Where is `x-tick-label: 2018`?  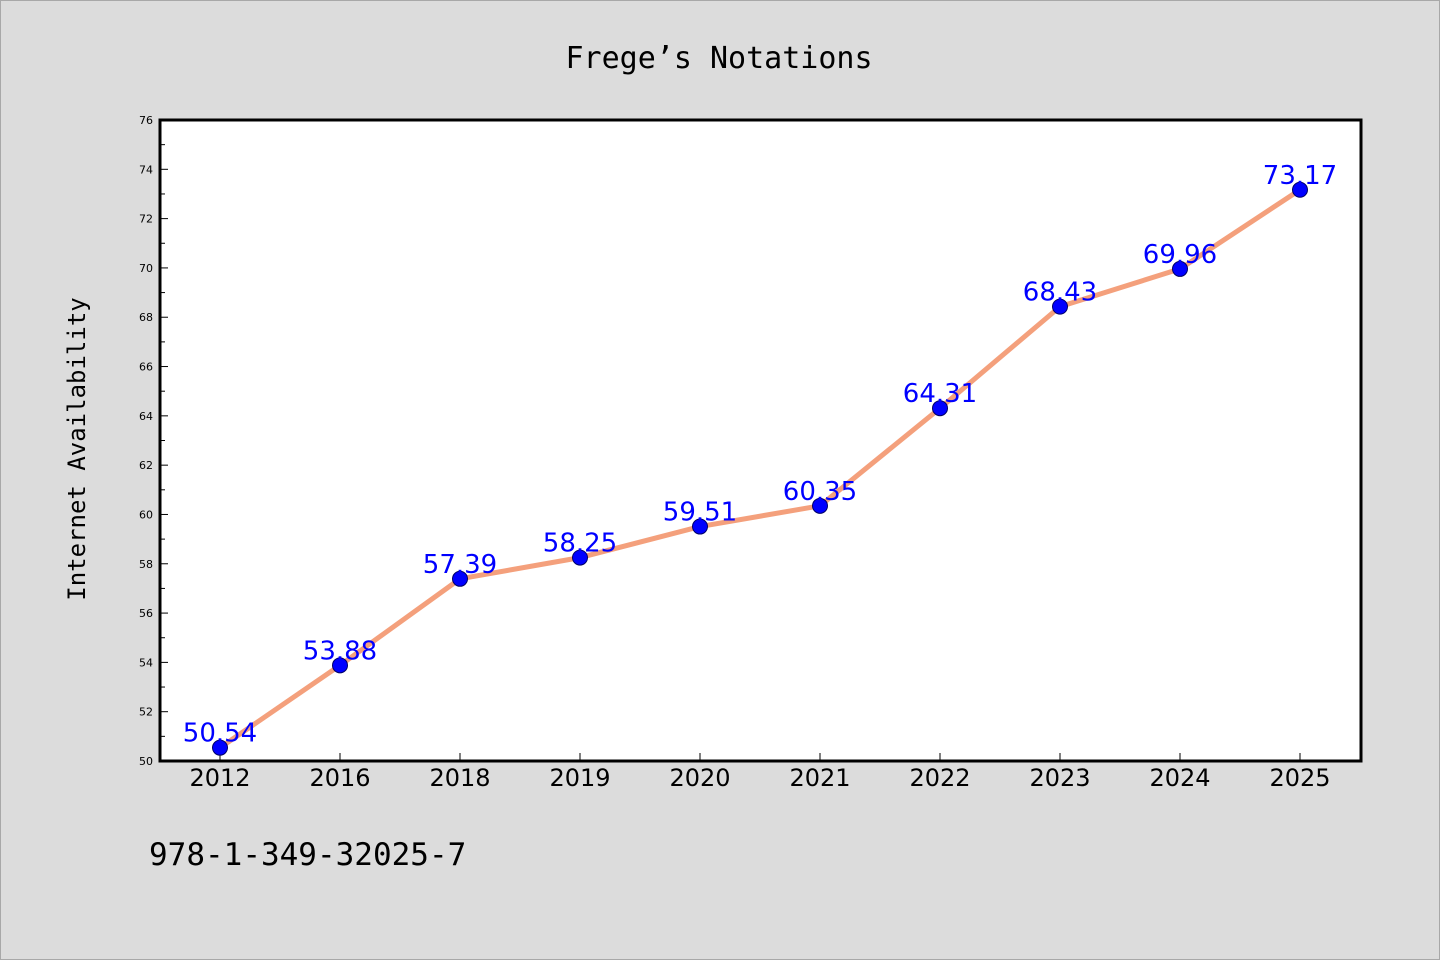
x-tick-label: 2018 is located at coordinates (459, 778).